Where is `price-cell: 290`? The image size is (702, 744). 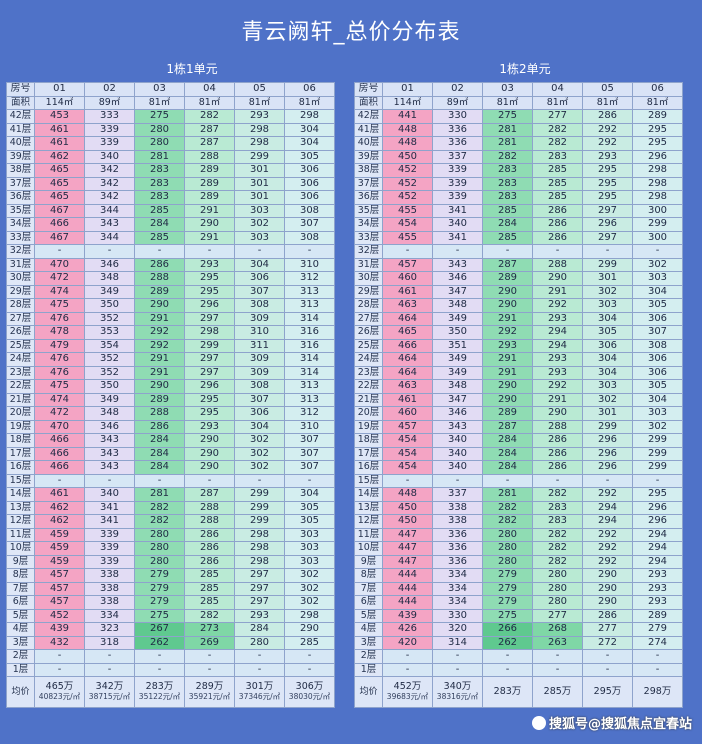
price-cell: 290 is located at coordinates (607, 588).